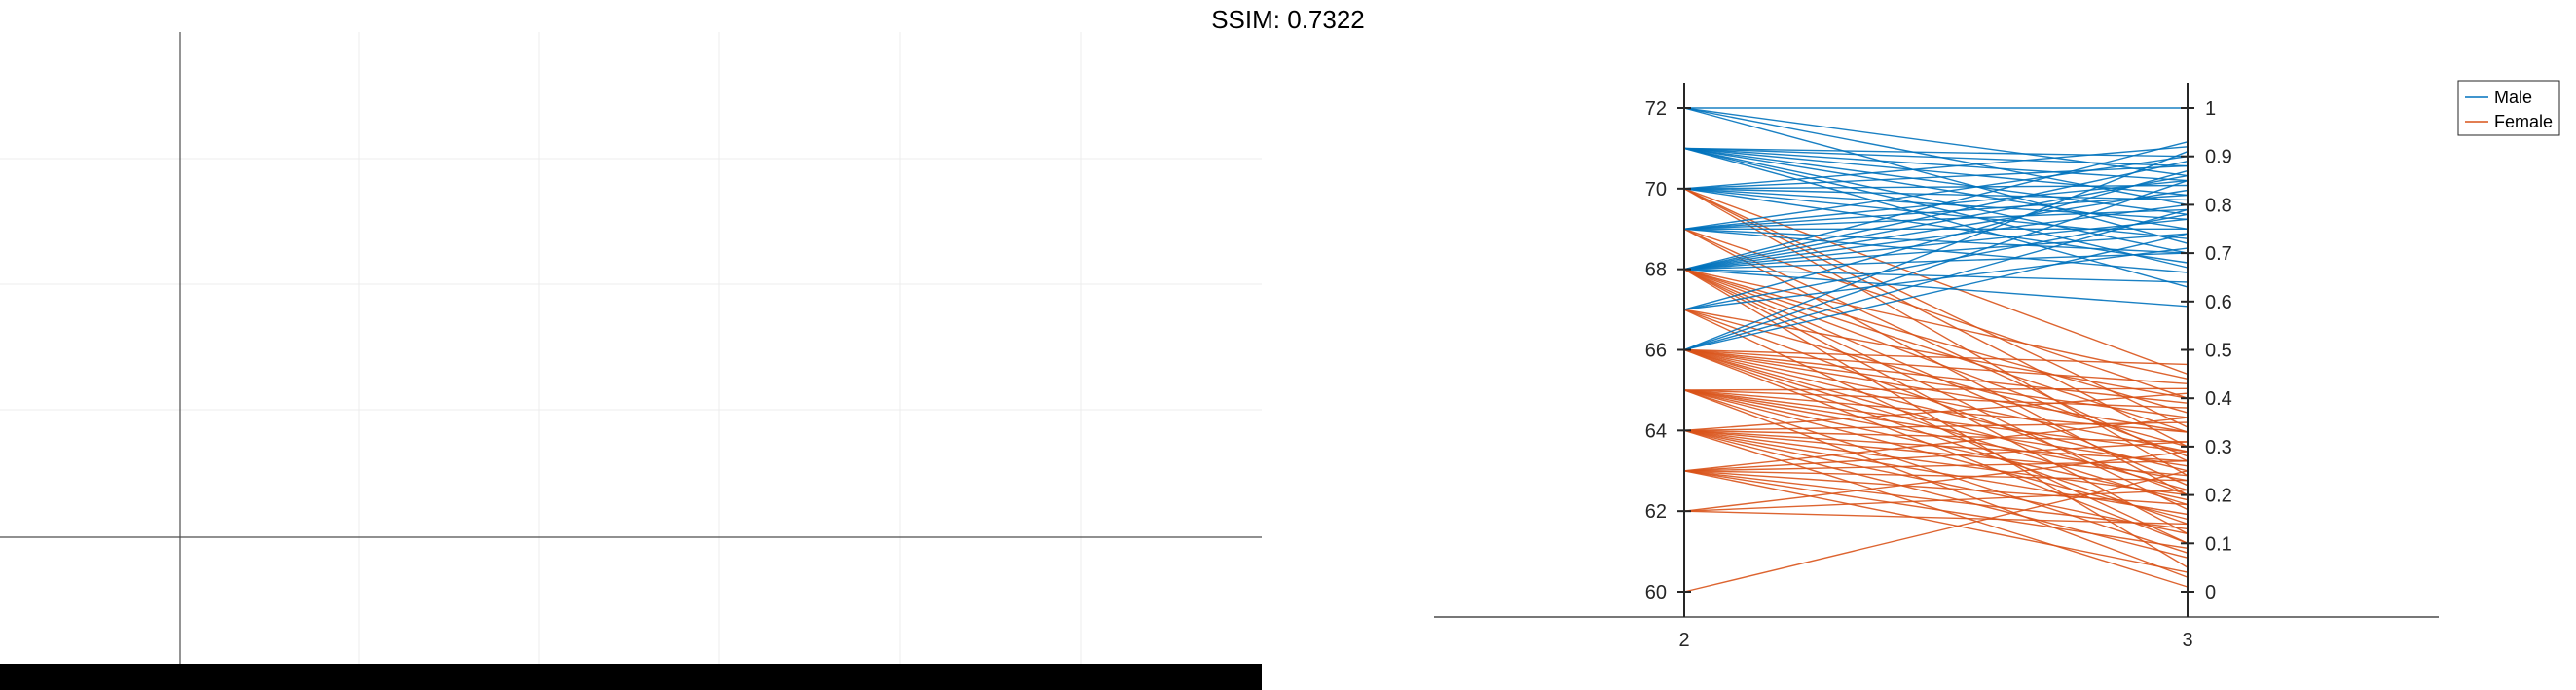  I want to click on left-tick-label: 66, so click(1656, 351).